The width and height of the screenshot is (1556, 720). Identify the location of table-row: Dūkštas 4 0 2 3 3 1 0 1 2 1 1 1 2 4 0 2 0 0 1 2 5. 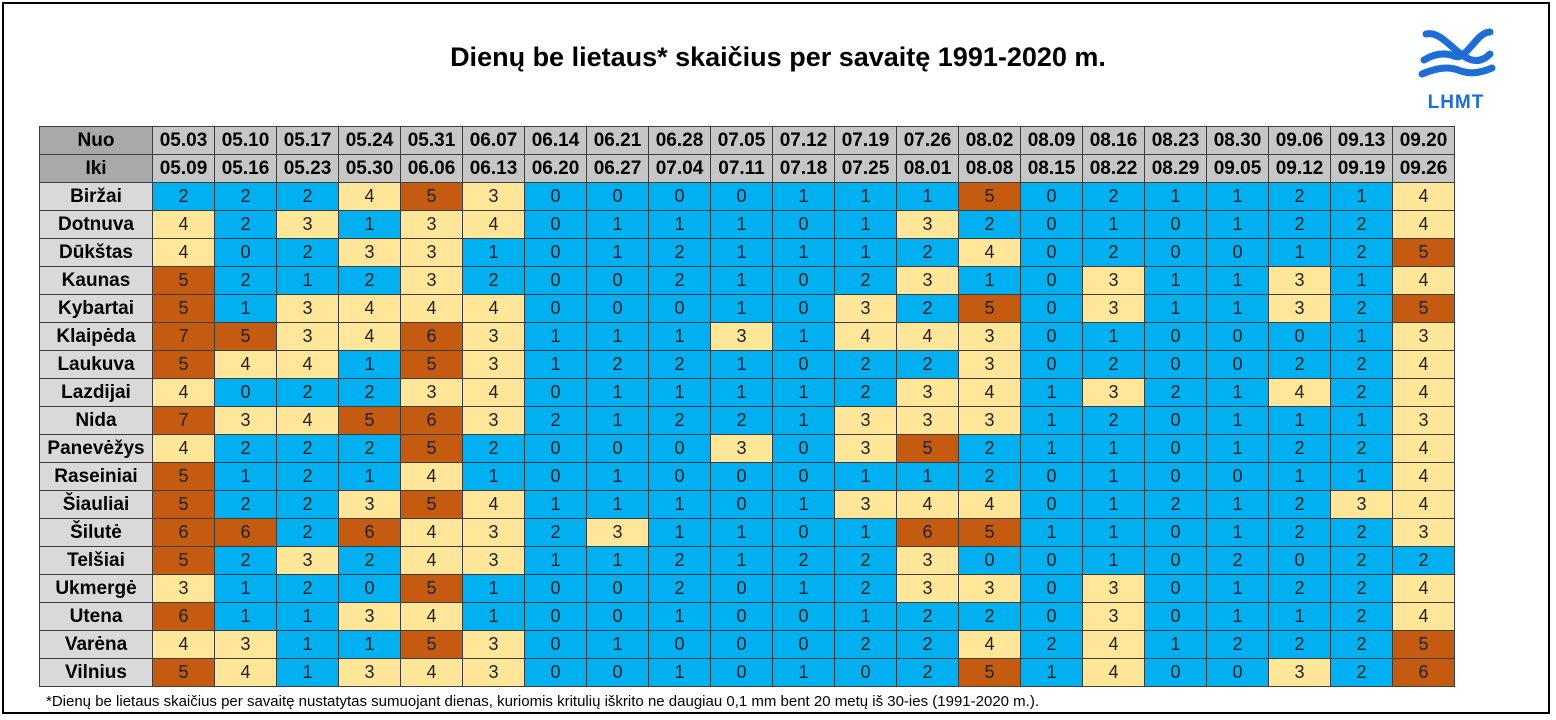
(747, 252).